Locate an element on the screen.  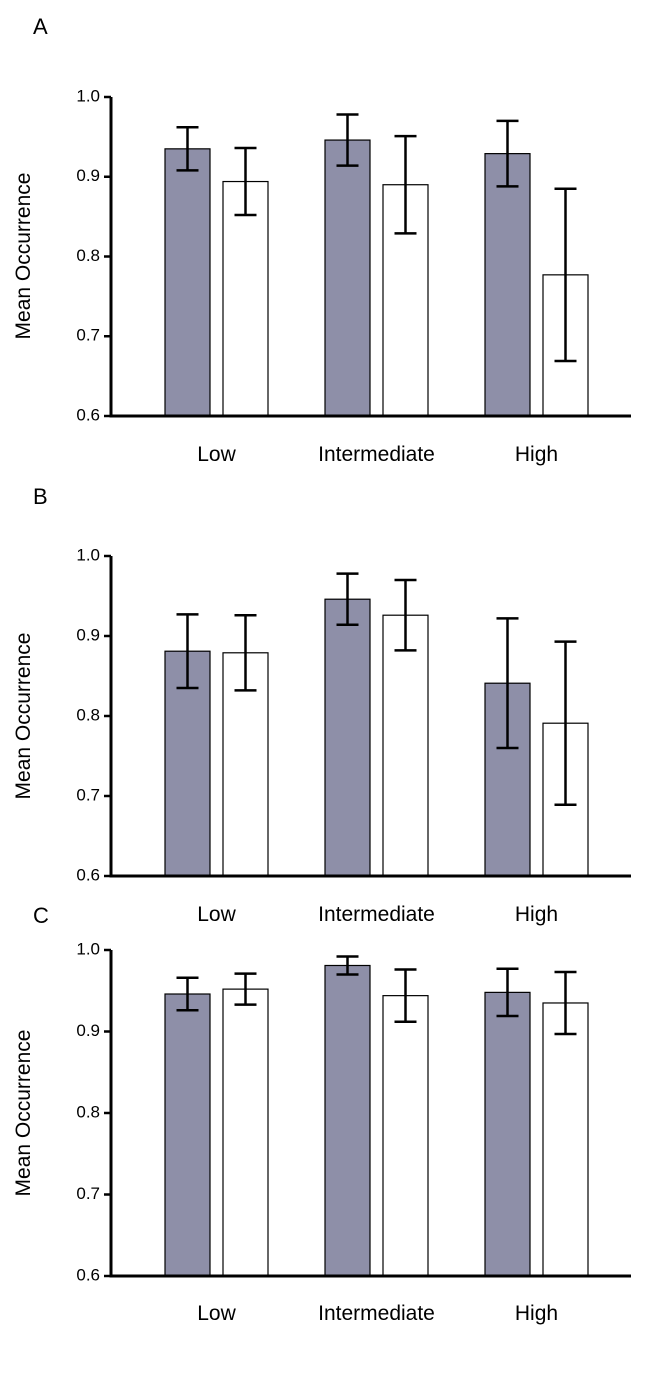
bar-series2-high is located at coordinates (565, 1139).